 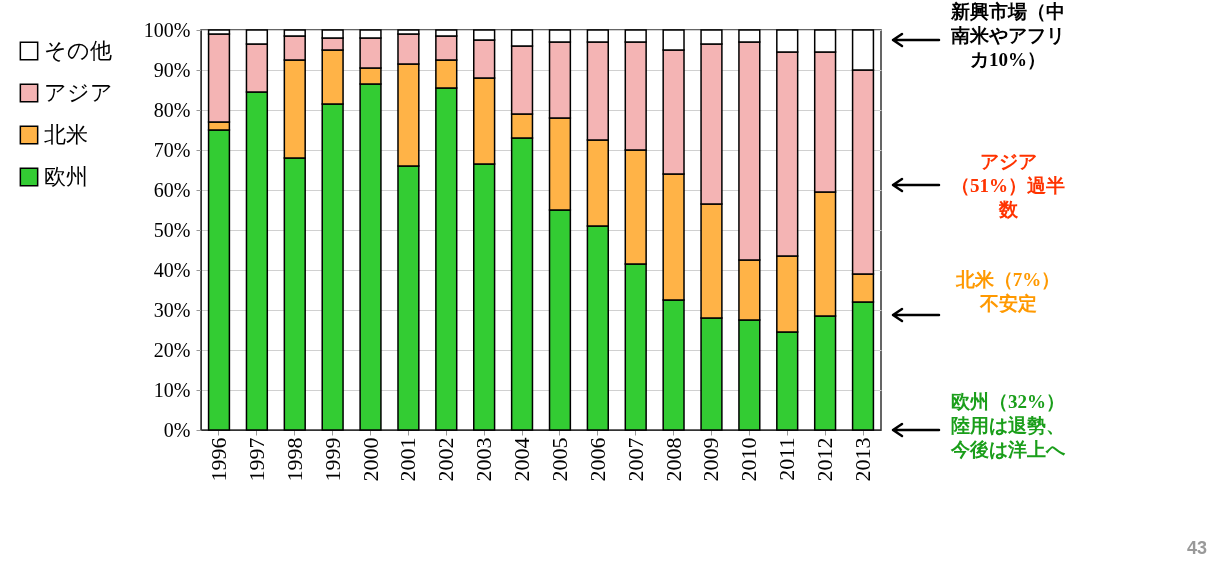 I want to click on x-tick-label: 2009, so click(x=711, y=459).